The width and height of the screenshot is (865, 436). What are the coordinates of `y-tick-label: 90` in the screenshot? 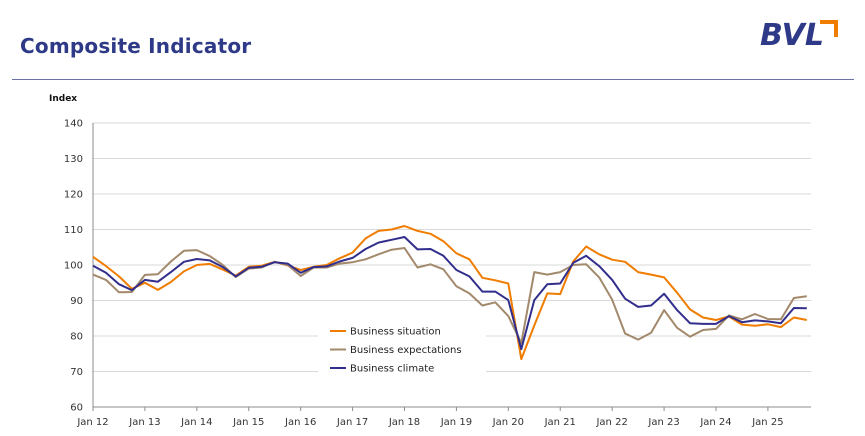 It's located at (76, 301).